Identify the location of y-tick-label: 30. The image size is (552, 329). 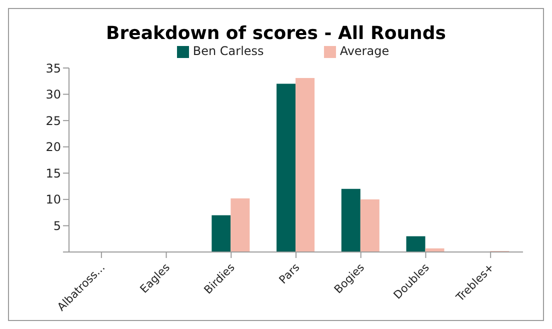
(53, 95).